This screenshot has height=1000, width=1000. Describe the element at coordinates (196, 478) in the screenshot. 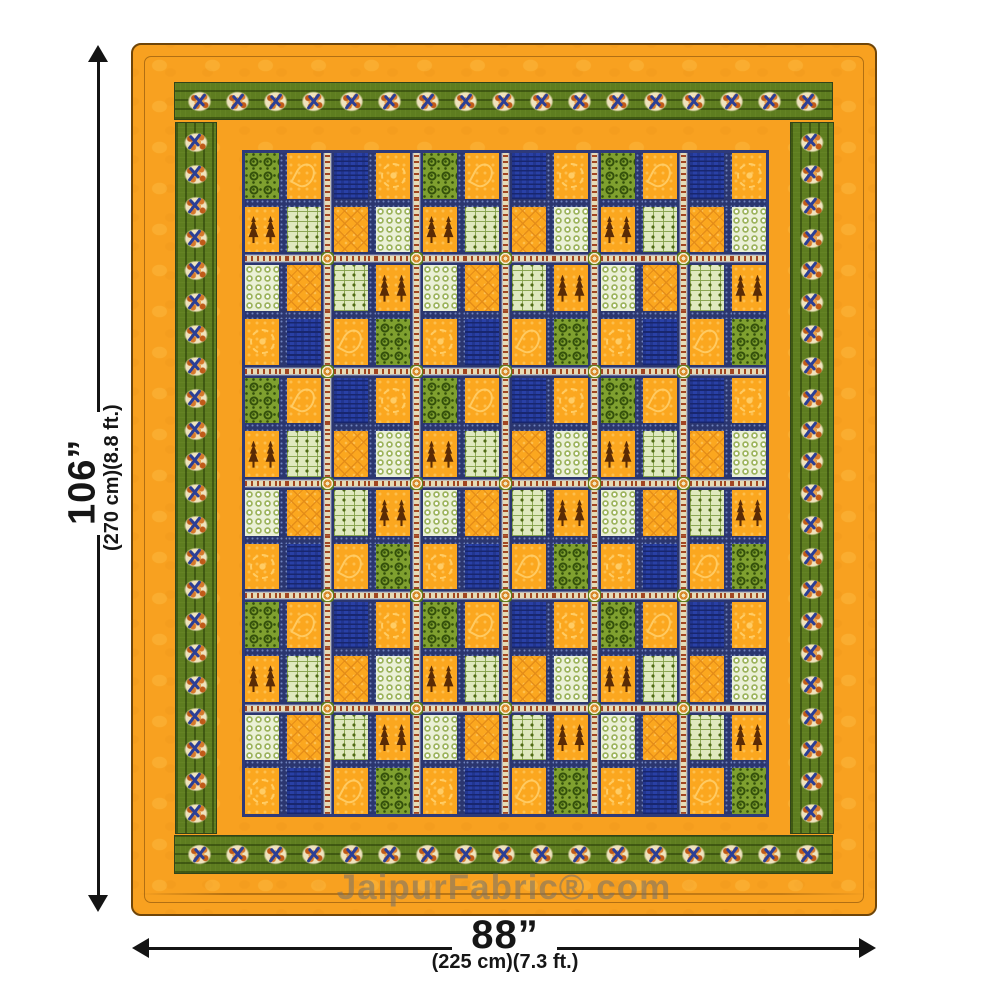

I see `border-motif-band-left` at that location.